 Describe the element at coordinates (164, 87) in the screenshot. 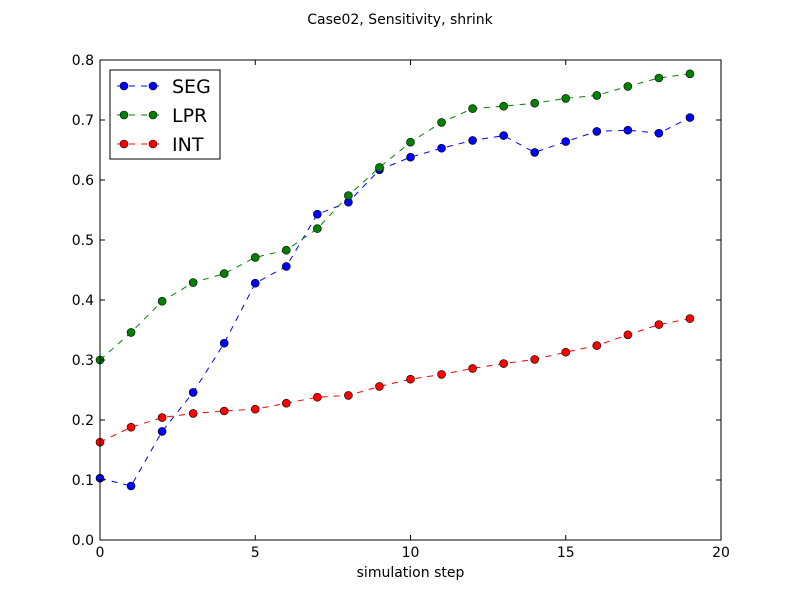

I see `legend-item-seg: SEG` at that location.